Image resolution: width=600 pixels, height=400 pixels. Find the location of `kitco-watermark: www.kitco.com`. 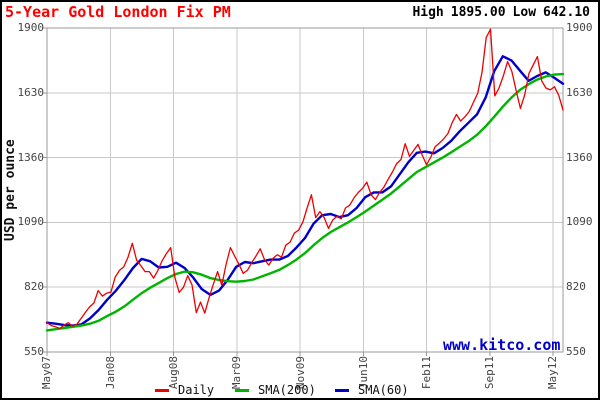

kitco-watermark: www.kitco.com is located at coordinates (502, 345).